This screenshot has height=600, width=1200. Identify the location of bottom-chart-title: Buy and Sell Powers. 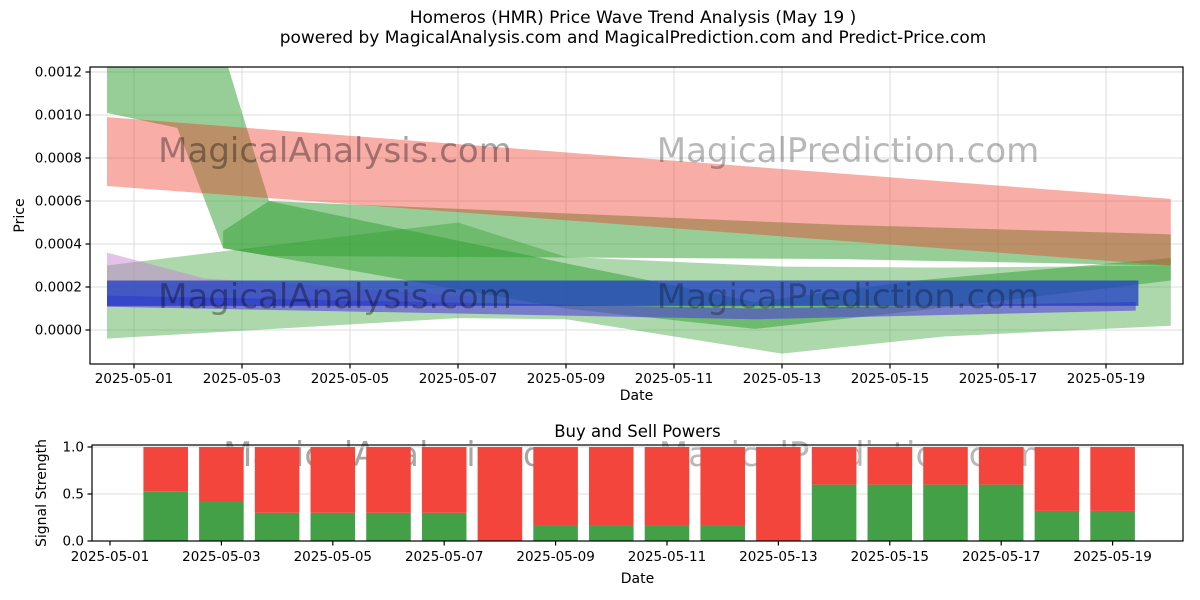
(637, 431).